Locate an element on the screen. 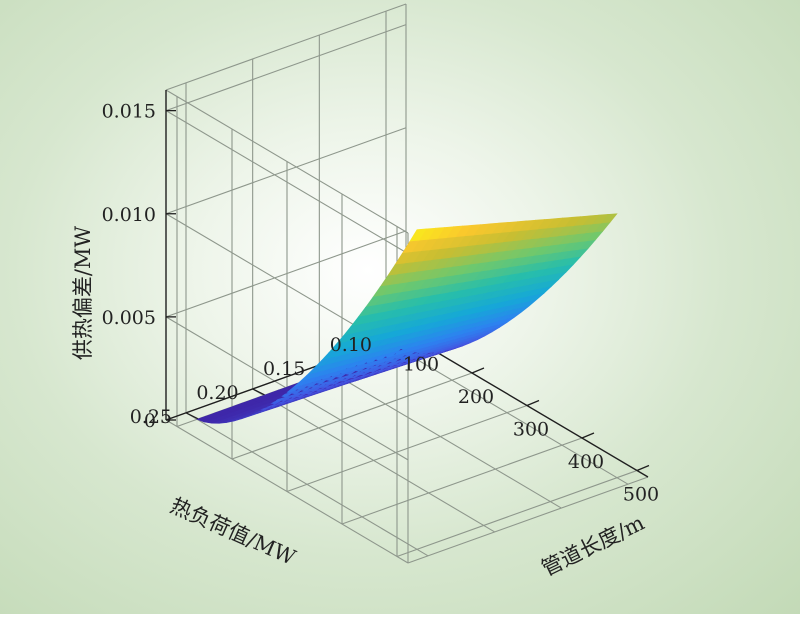  x-tick-label: 100 is located at coordinates (421, 365).